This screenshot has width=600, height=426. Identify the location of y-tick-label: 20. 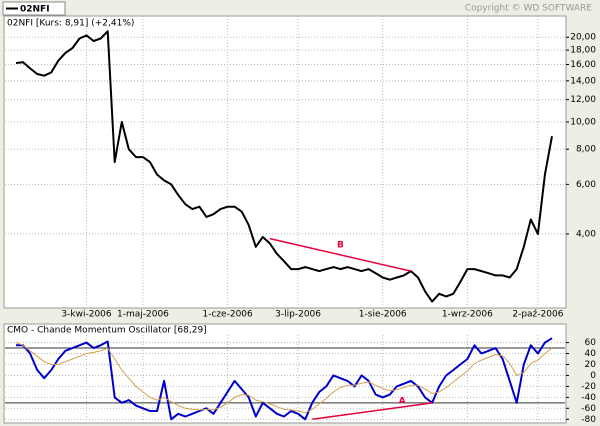
(591, 365).